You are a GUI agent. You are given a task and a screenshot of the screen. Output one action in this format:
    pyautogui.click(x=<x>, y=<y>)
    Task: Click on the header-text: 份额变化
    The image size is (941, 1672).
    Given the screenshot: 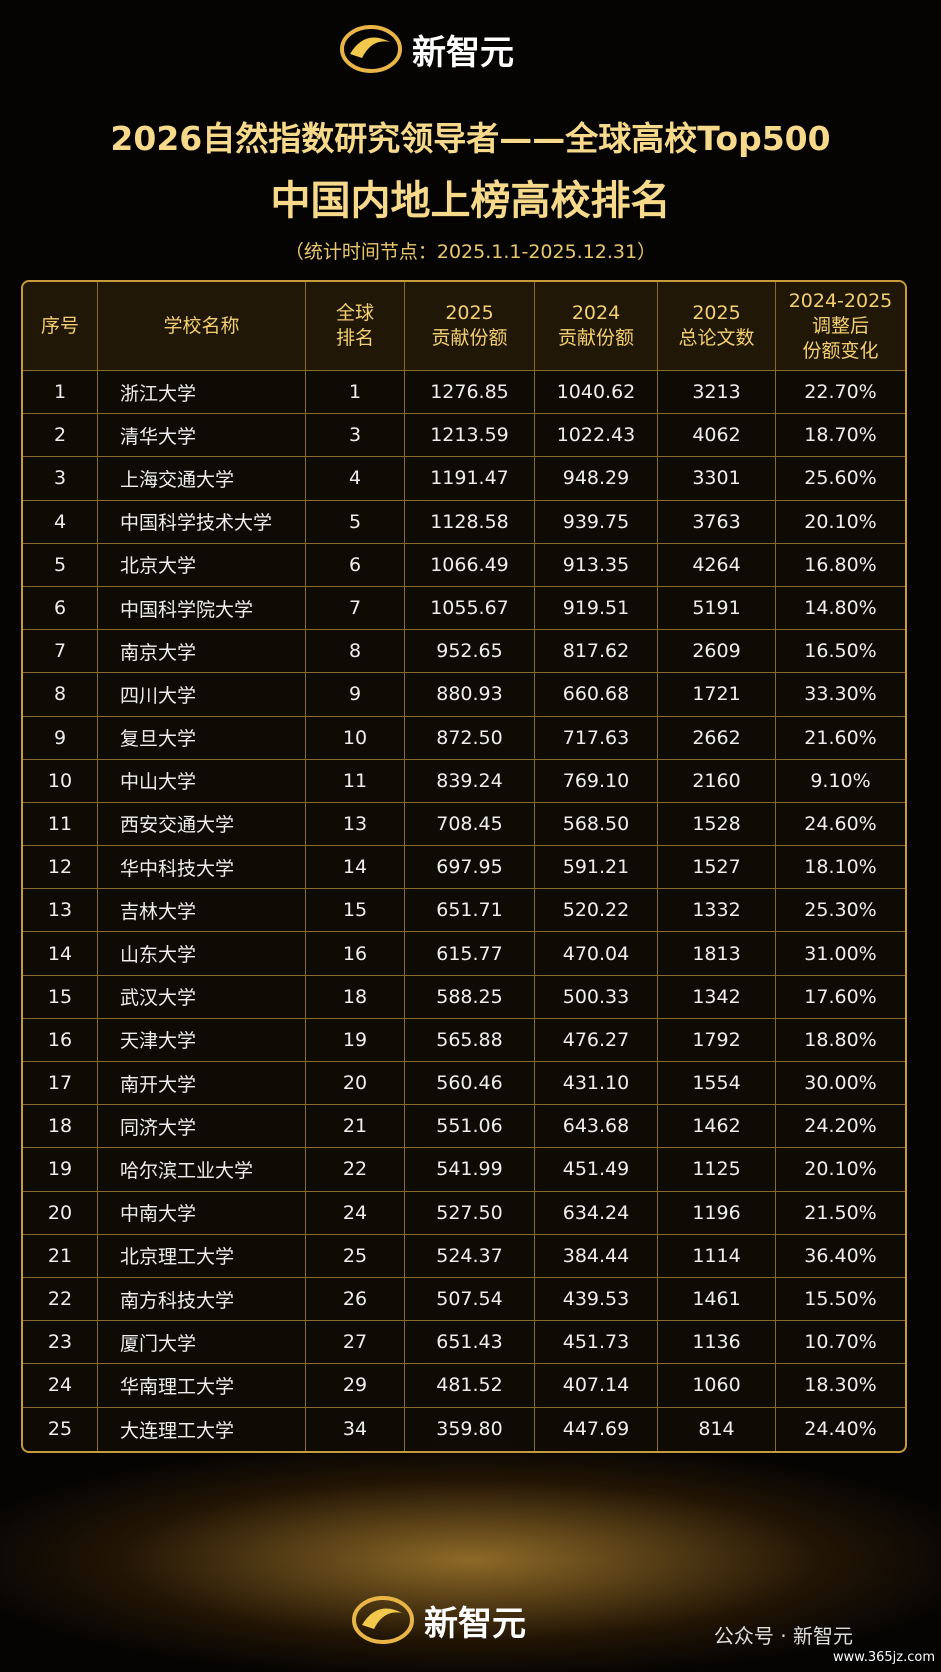 What is the action you would take?
    pyautogui.click(x=840, y=350)
    